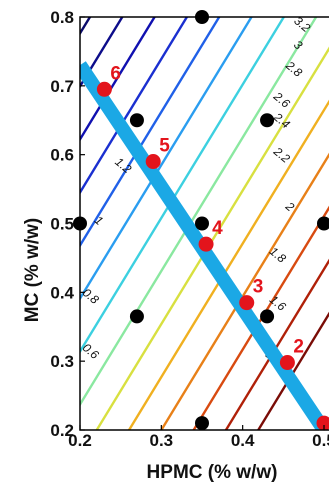 Image resolution: width=329 pixels, height=486 pixels. What do you see at coordinates (320, 440) in the screenshot?
I see `x-tick-label: 0.5` at bounding box center [320, 440].